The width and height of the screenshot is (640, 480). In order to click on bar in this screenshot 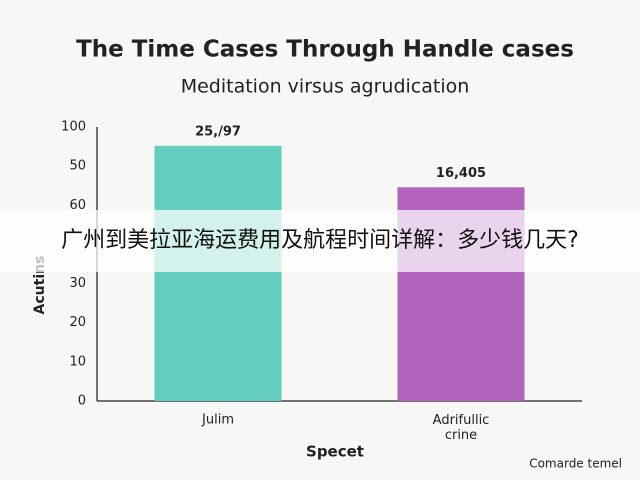, I will do `click(218, 273)`.